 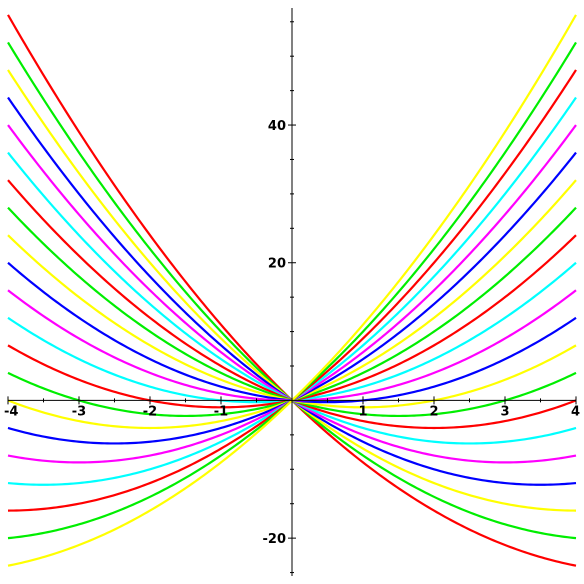 What do you see at coordinates (150, 411) in the screenshot?
I see `x-tick-label: -2` at bounding box center [150, 411].